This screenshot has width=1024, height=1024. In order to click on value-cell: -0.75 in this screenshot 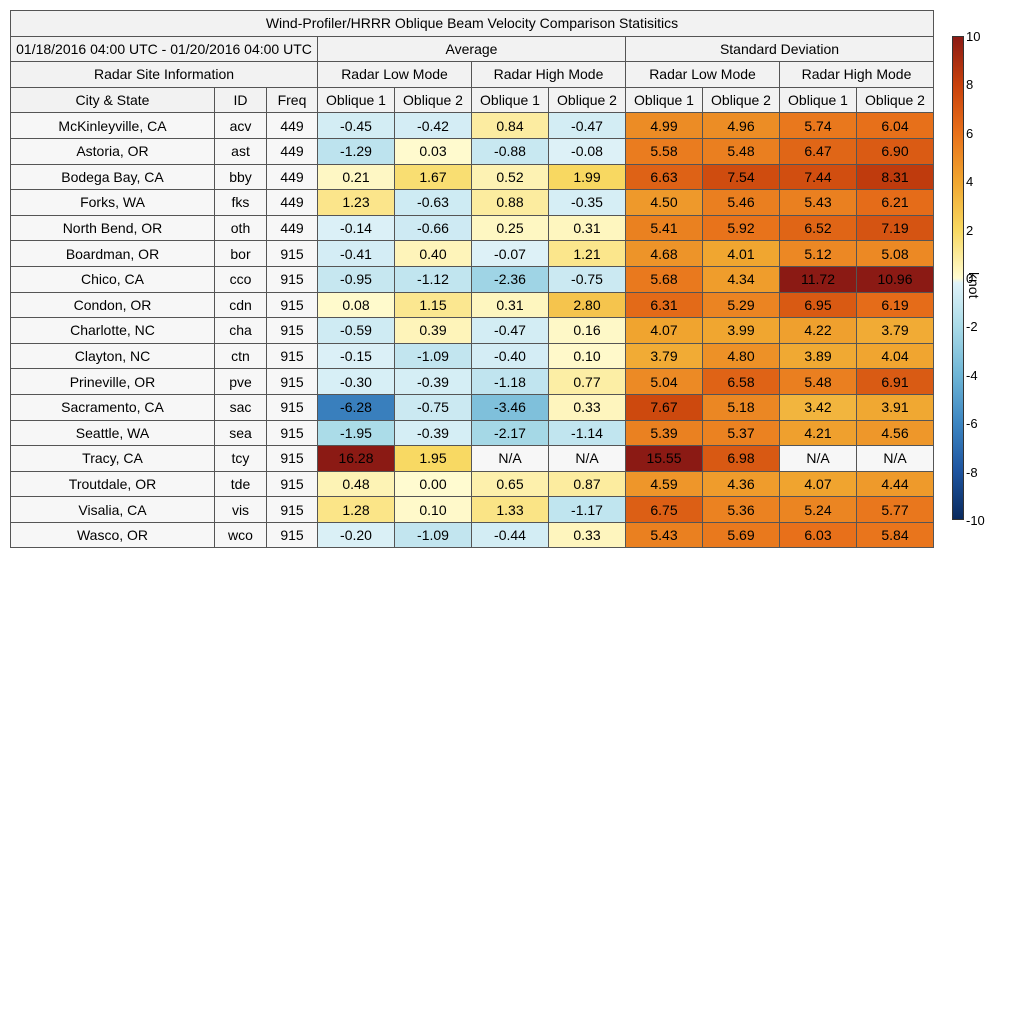, I will do `click(433, 407)`.